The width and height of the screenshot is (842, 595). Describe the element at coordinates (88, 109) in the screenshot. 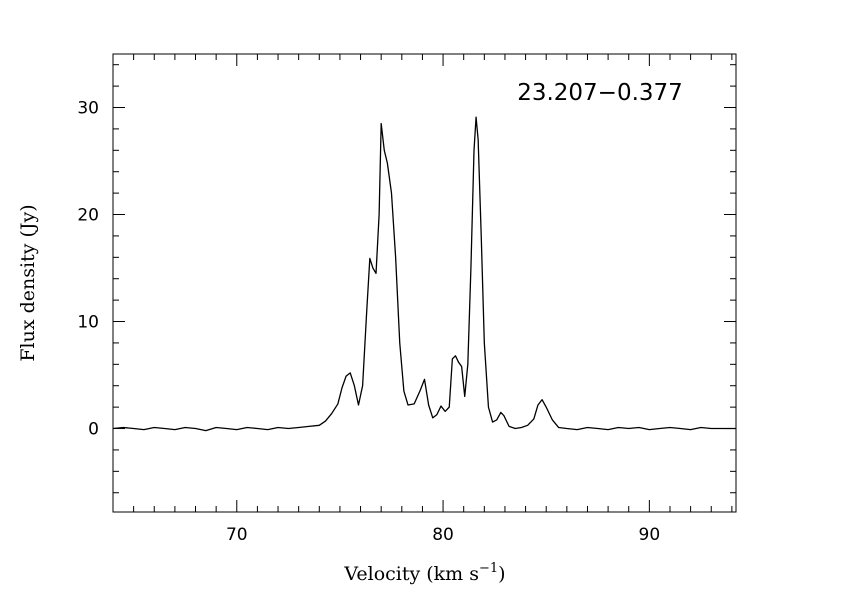

I see `y-tick-label: 30` at that location.